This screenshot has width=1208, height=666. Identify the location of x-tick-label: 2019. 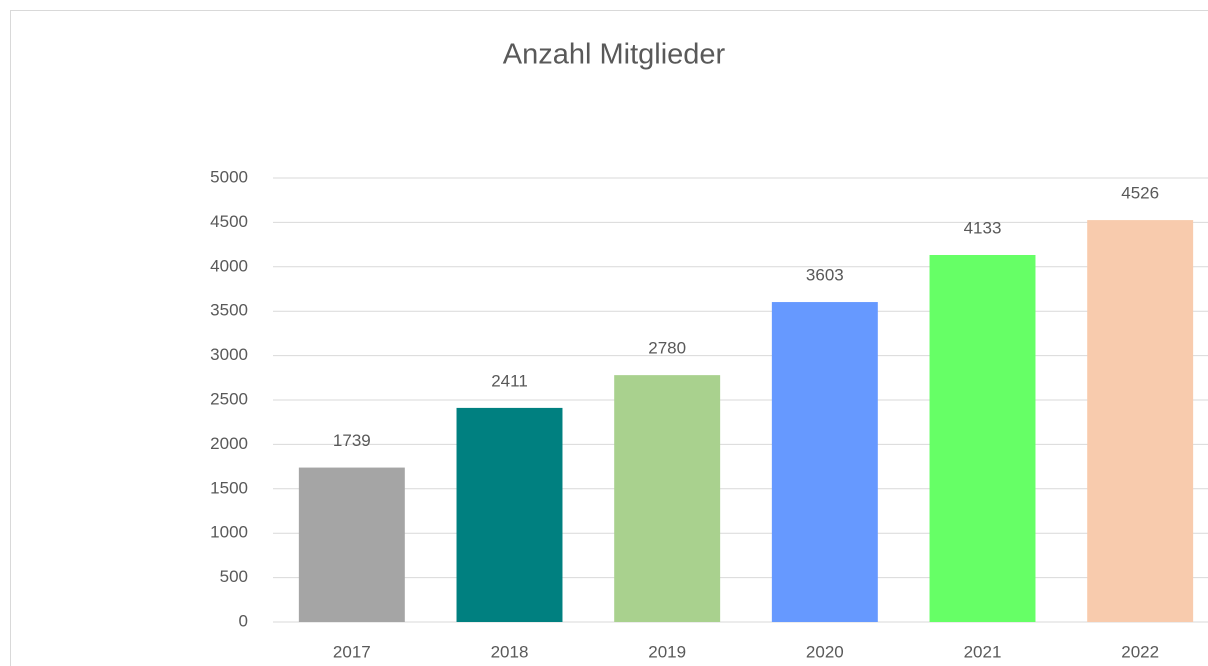
(667, 651).